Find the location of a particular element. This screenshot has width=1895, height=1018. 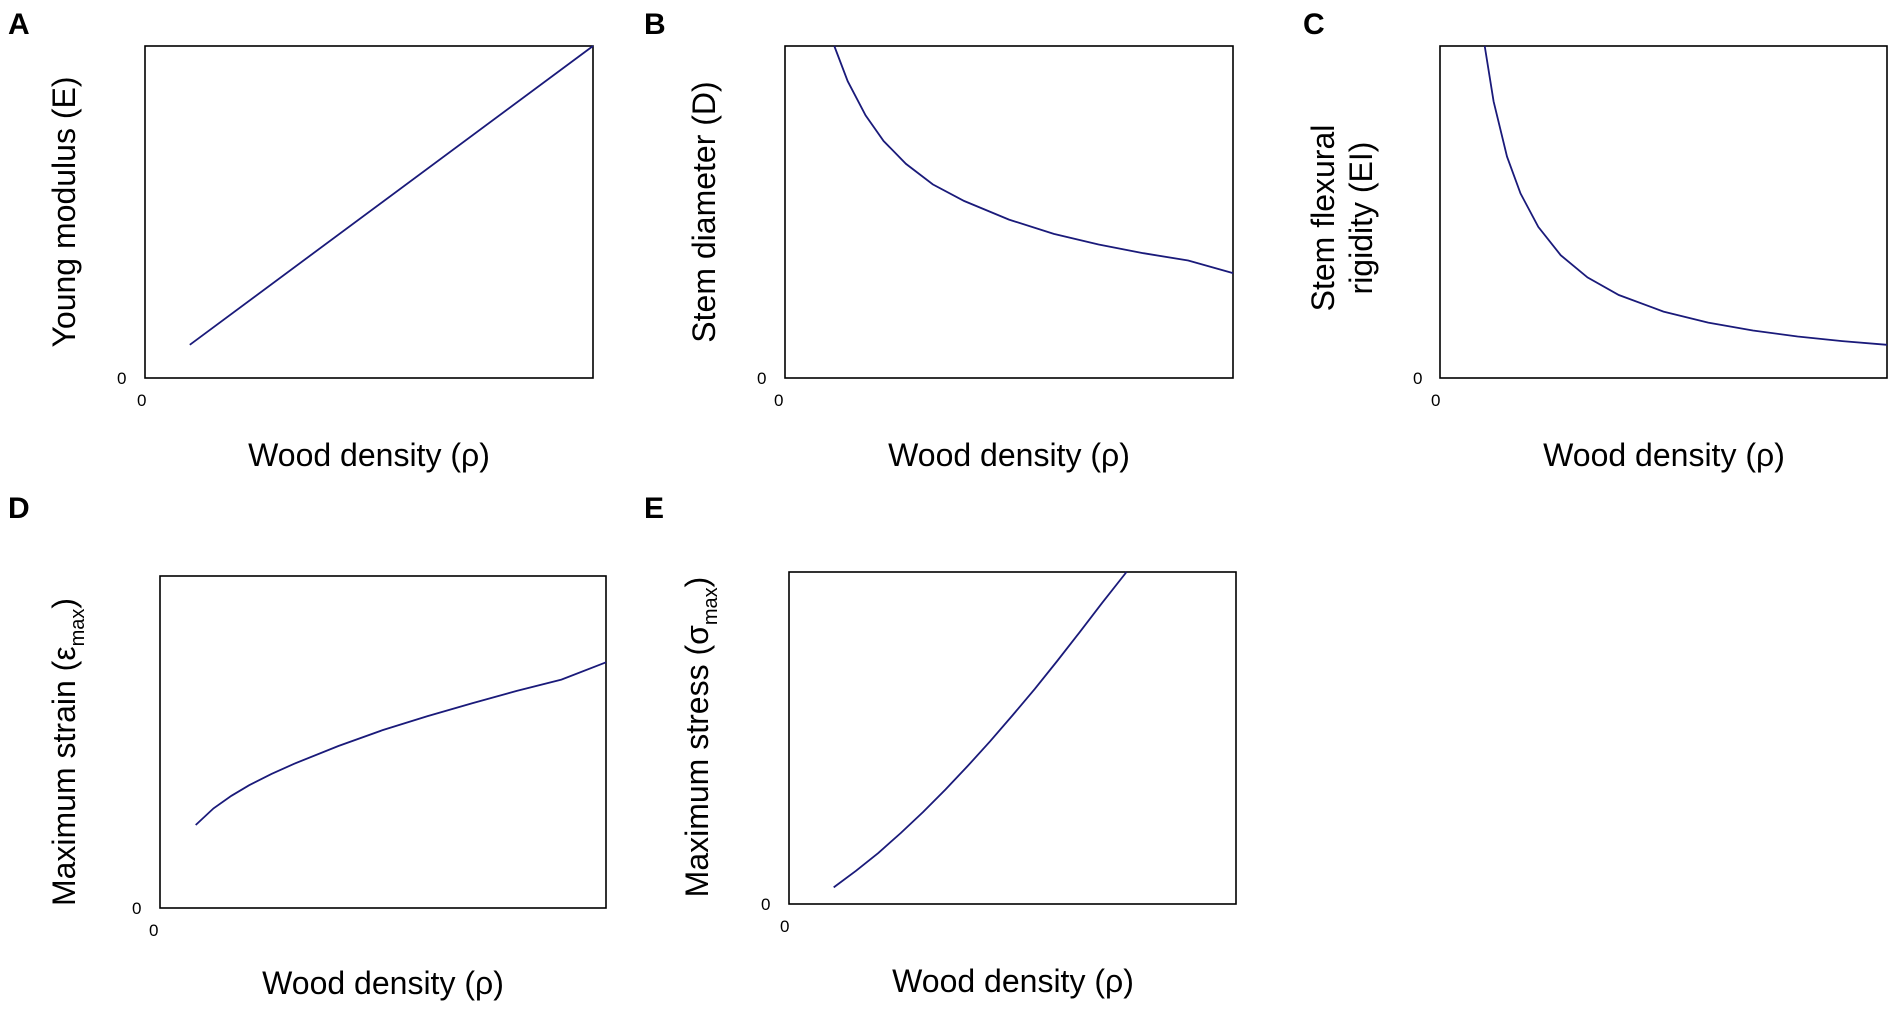

panel-a-y-axis-label: Young modulus (E) is located at coordinates (64, 212).